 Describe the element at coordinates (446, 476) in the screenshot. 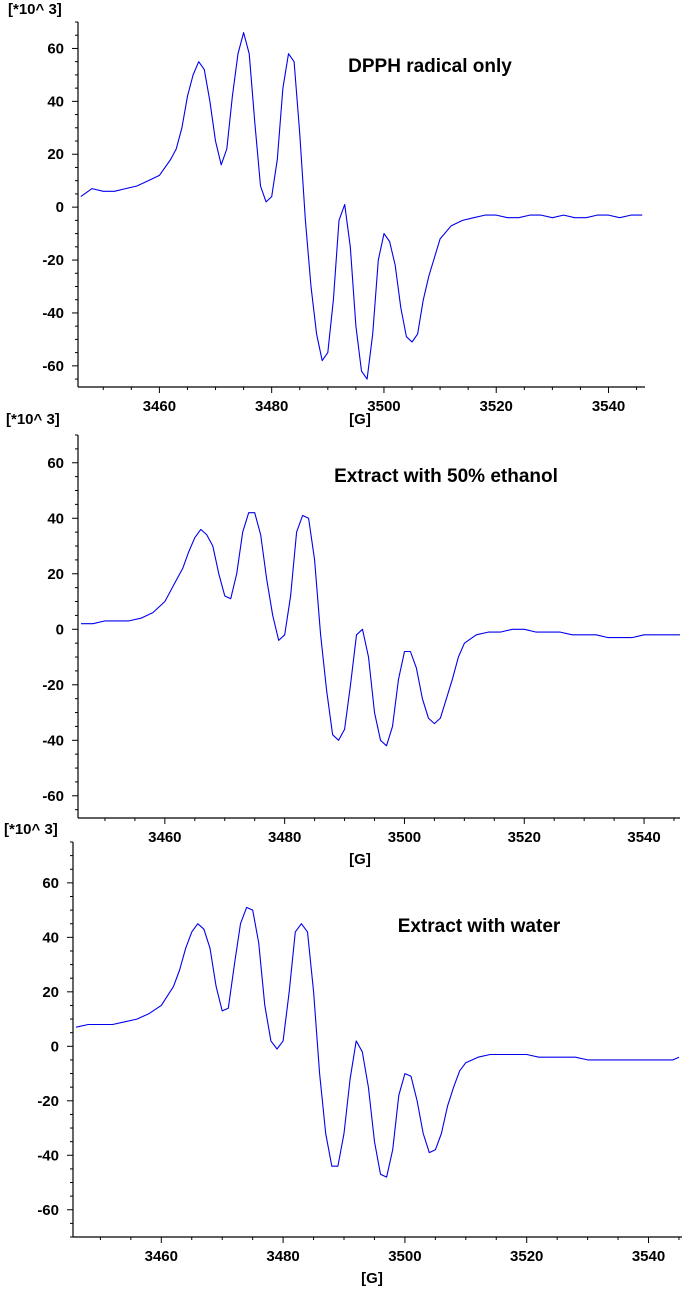

I see `chart-title: Extract with 50% ethanol` at that location.